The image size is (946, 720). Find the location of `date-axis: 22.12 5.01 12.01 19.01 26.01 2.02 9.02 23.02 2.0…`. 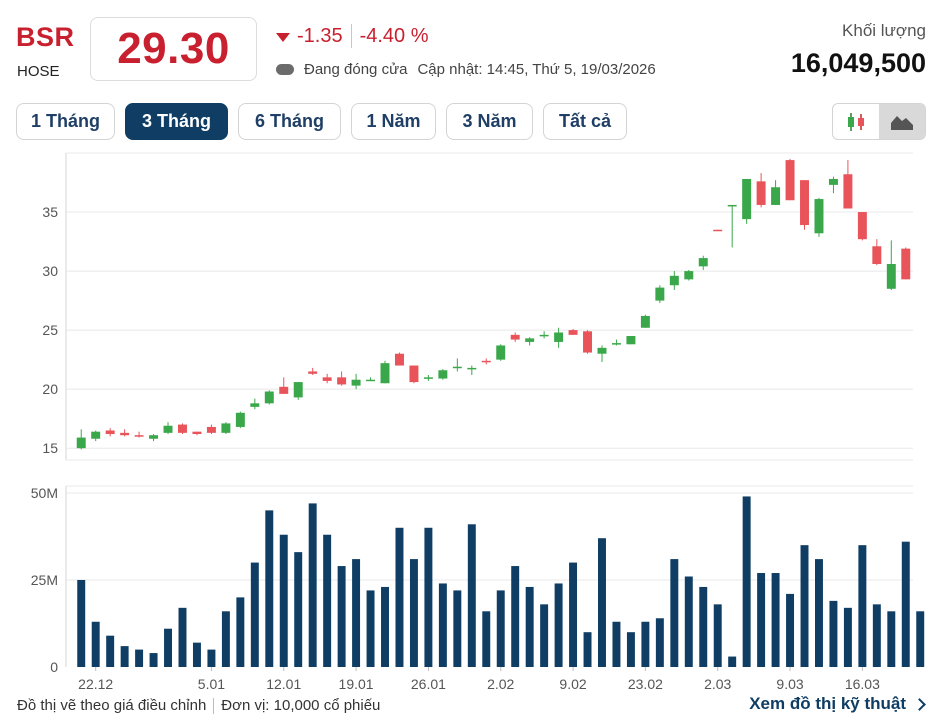

date-axis: 22.12 5.01 12.01 19.01 26.01 2.02 9.02 23.02 2.0… is located at coordinates (479, 679).